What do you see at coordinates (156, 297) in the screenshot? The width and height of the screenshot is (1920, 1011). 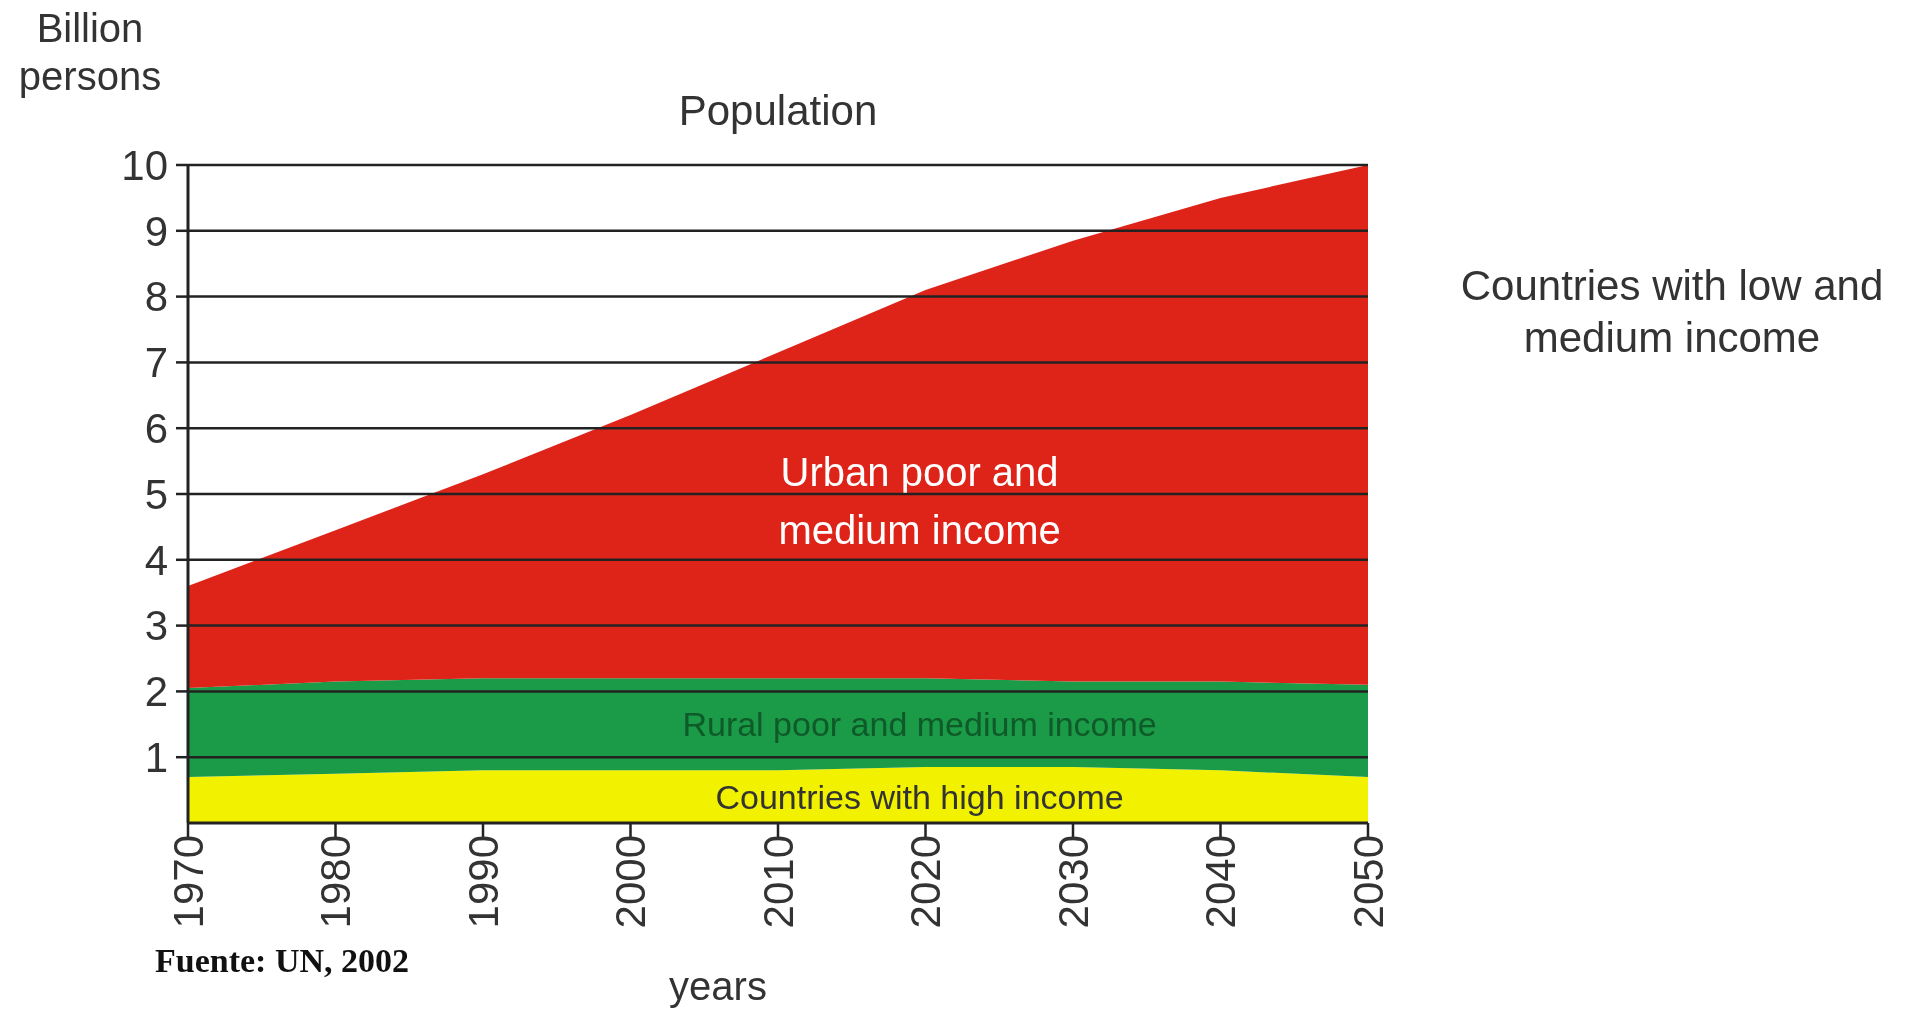 I see `y-tick-label: 8` at bounding box center [156, 297].